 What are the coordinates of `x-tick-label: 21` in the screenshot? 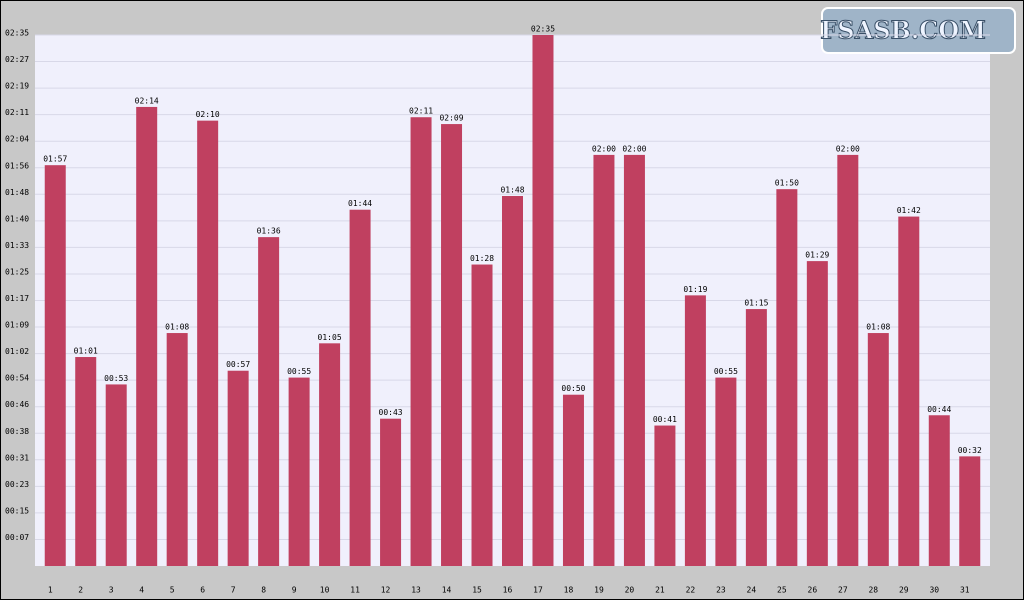 It's located at (660, 590).